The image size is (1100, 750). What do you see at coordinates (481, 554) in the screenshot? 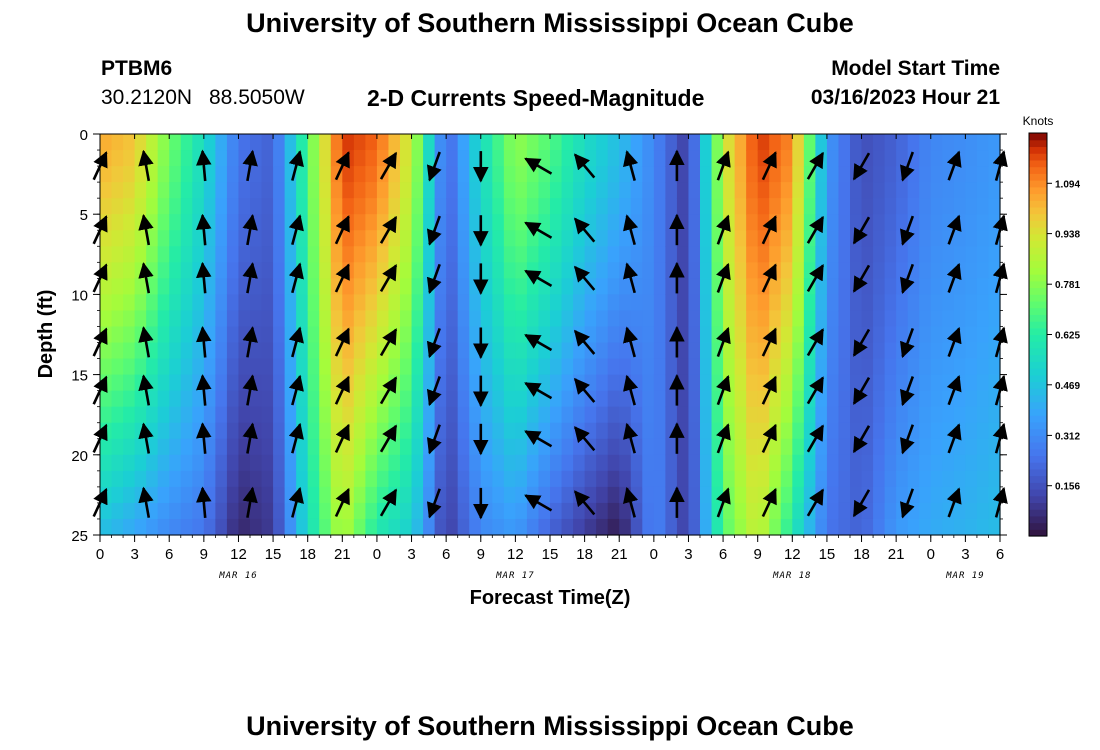
I see `x-tick-label: 9` at bounding box center [481, 554].